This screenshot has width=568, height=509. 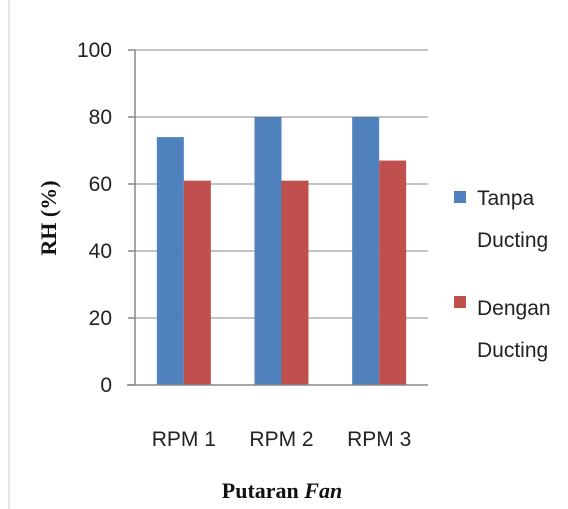 I want to click on legend-label-tanpa-ducting-line2: Ducting, so click(x=512, y=240).